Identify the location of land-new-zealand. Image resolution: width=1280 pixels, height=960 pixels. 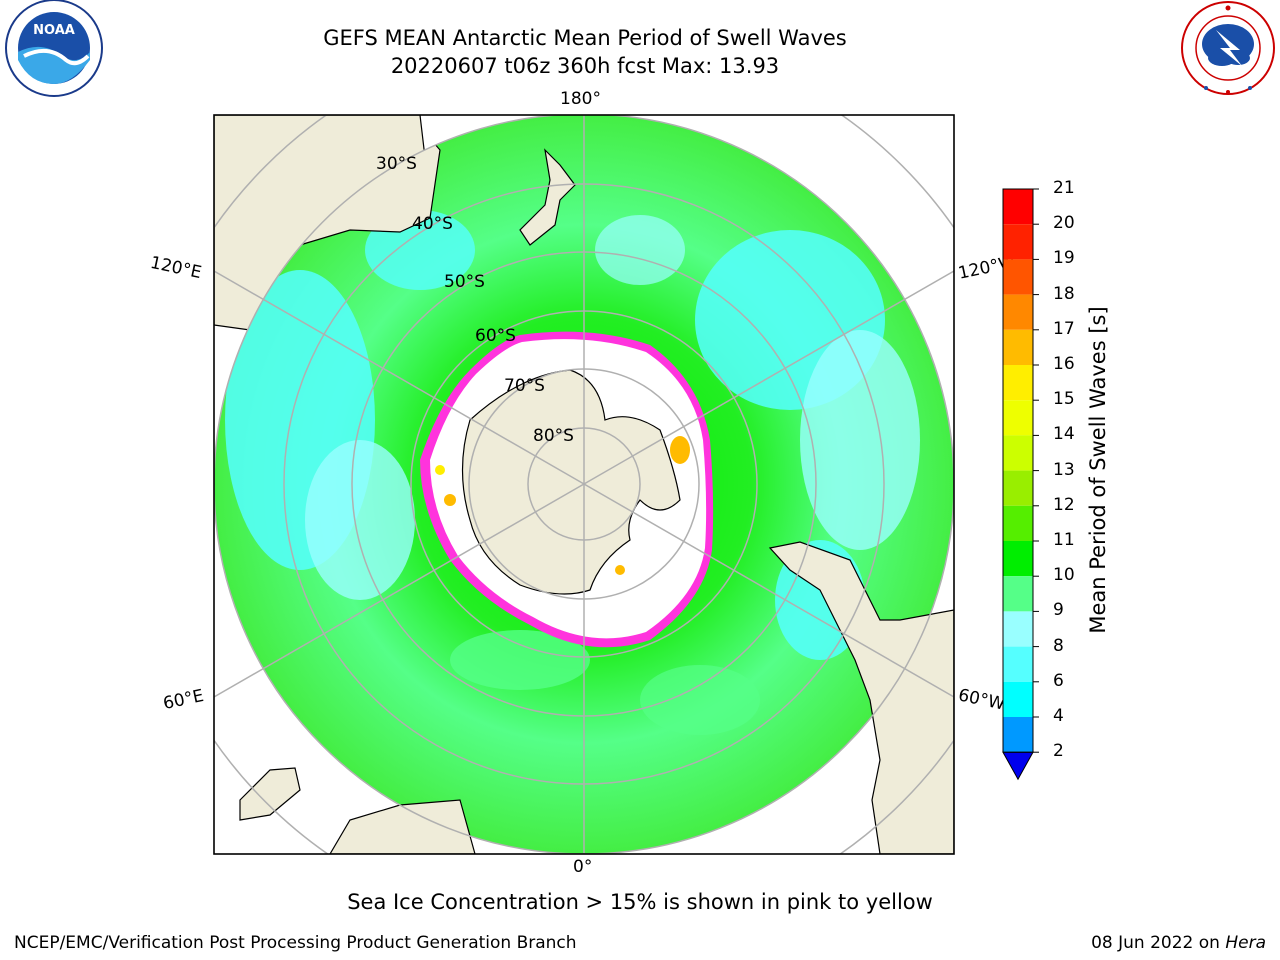
(547, 197).